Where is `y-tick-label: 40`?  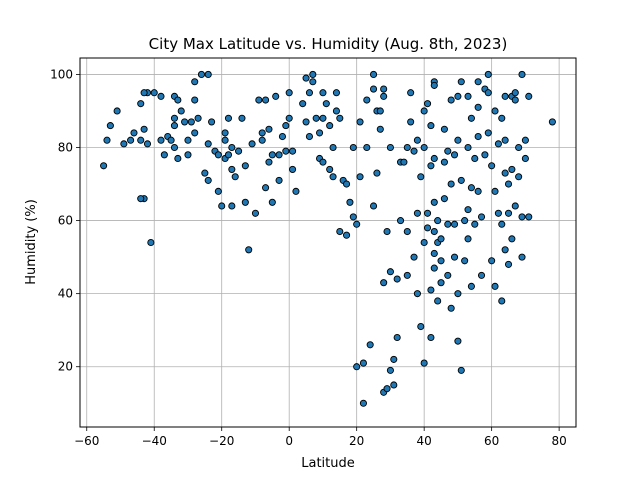 y-tick-label: 40 is located at coordinates (65, 294).